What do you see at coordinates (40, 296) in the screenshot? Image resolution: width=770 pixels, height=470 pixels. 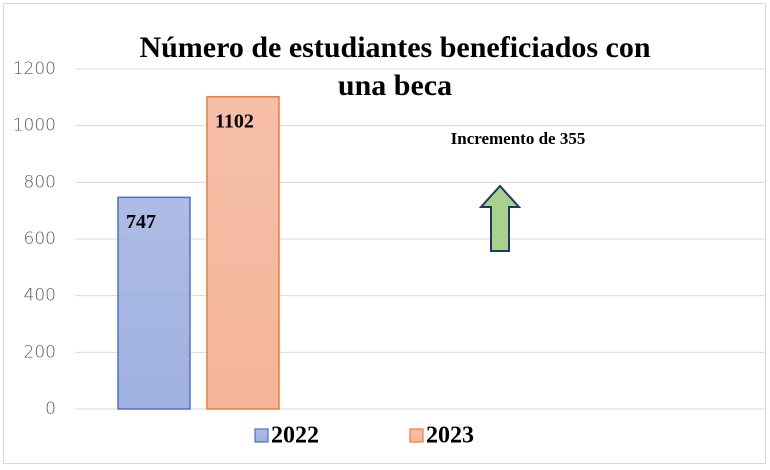 I see `y-tick-label: 400` at bounding box center [40, 296].